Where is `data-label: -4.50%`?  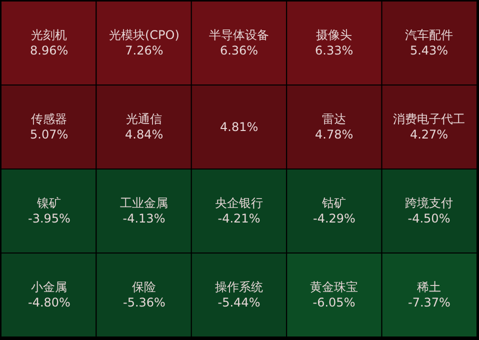
data-label: -4.50% is located at coordinates (429, 219).